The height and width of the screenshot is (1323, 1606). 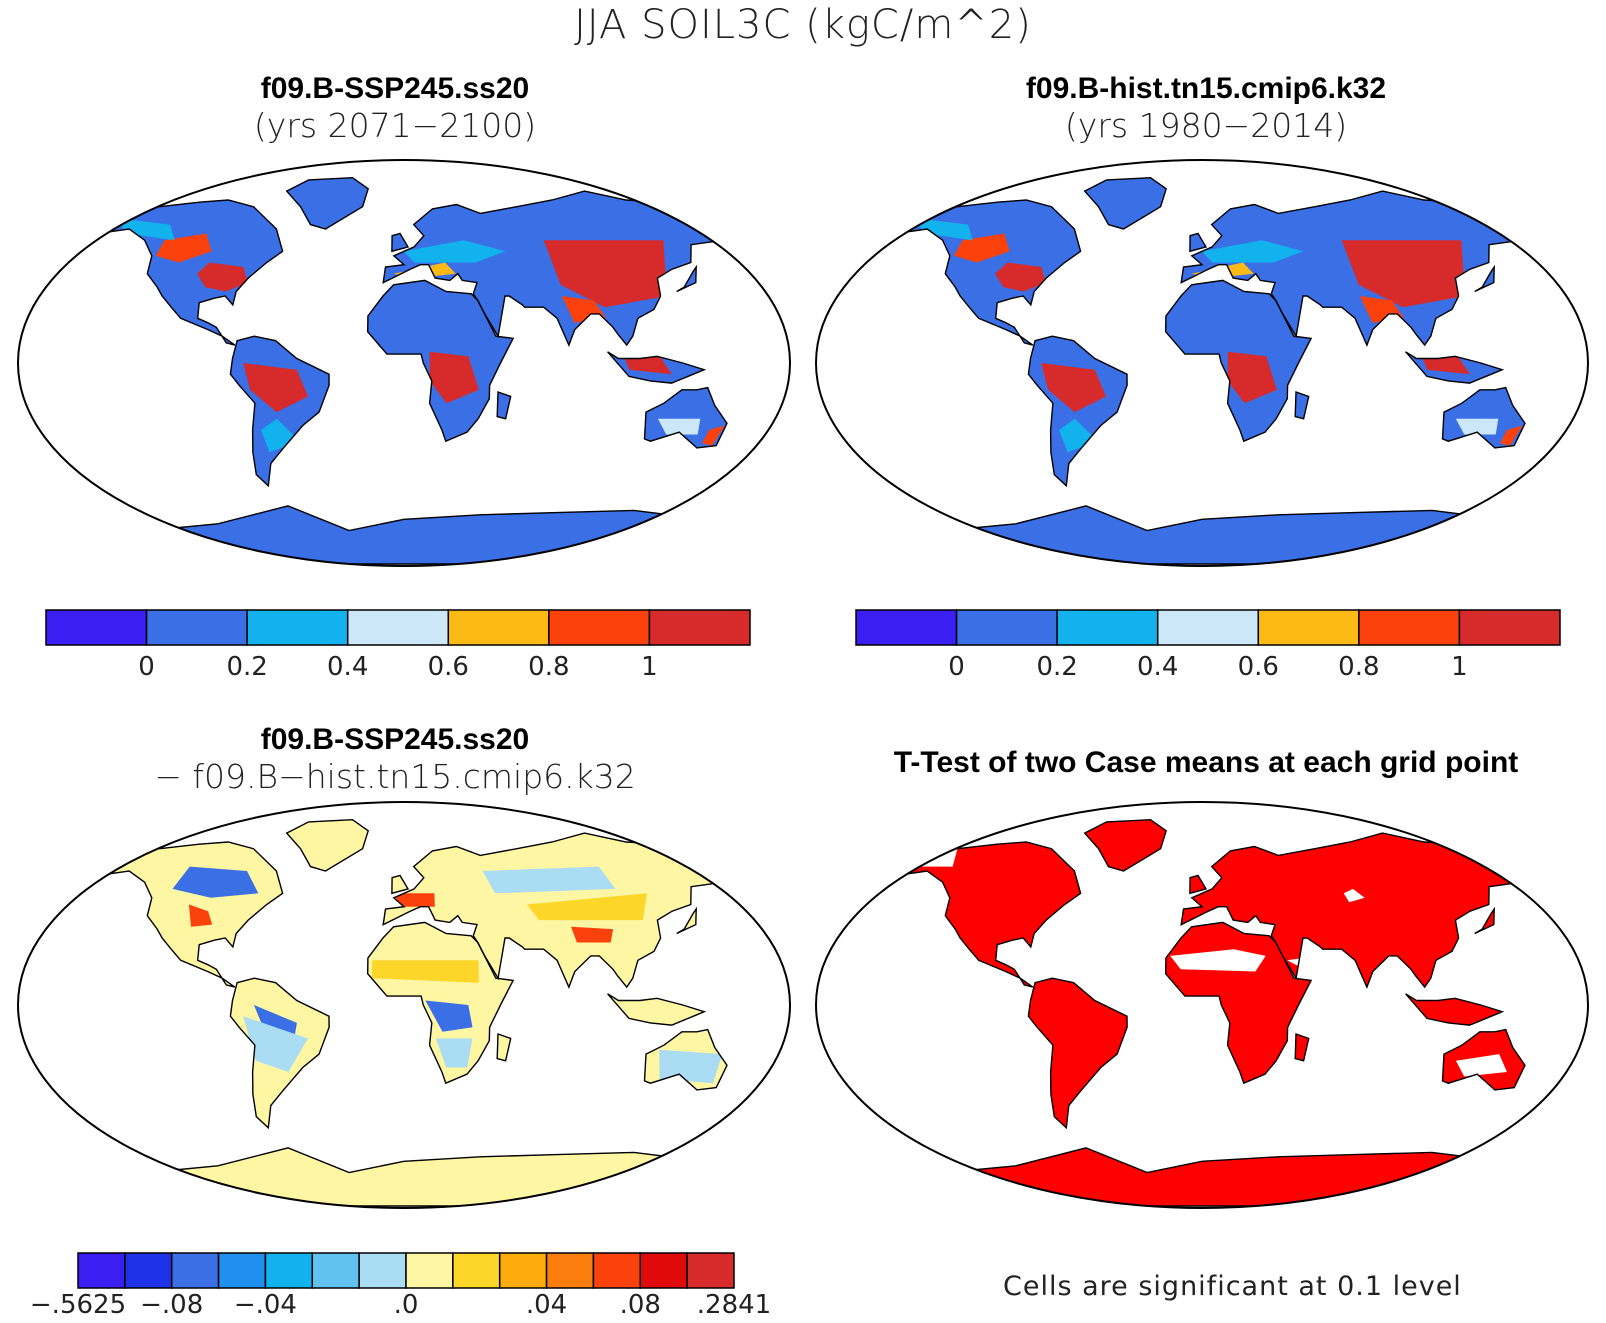 I want to click on colorbar-future-tick-label: 0.4, so click(x=348, y=667).